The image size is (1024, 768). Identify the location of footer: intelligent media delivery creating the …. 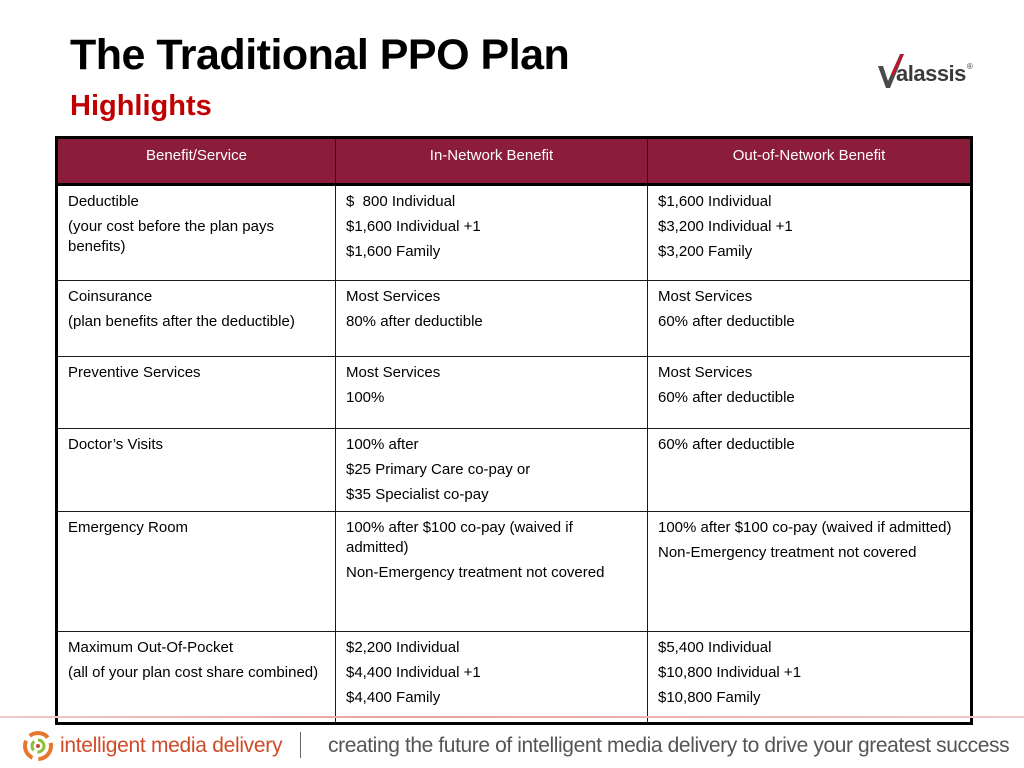
(516, 746).